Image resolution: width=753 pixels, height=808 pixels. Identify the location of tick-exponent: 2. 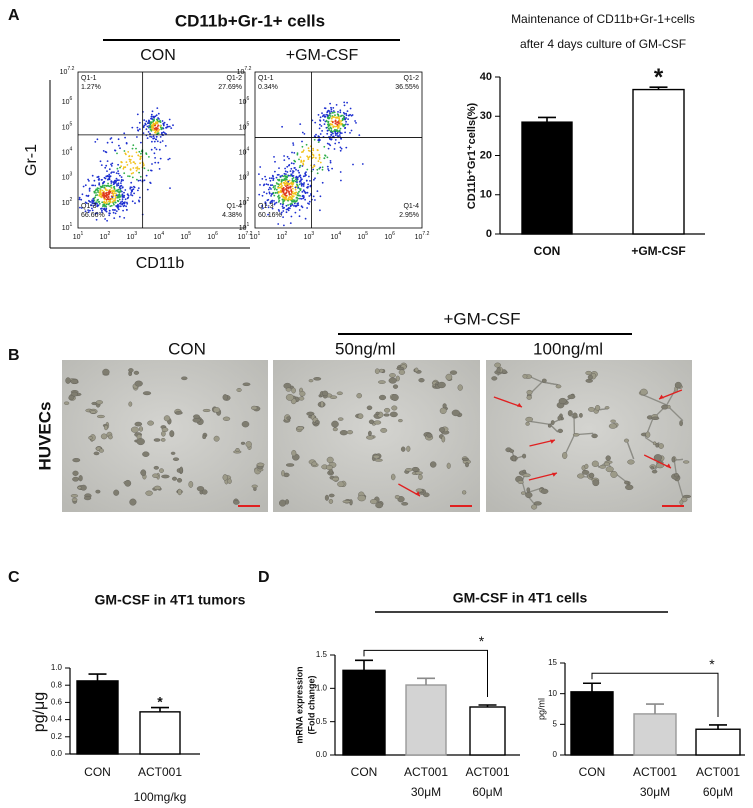
(71, 200).